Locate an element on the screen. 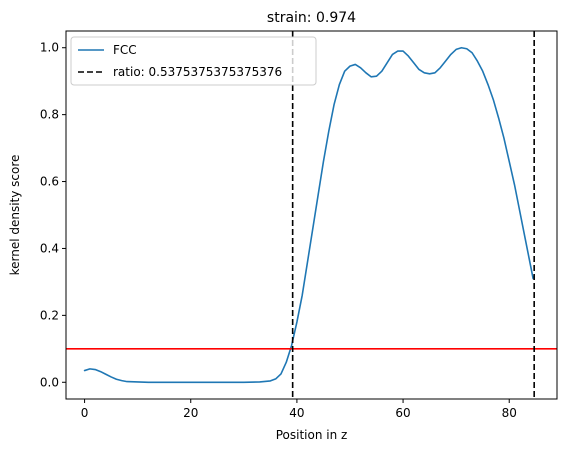 The height and width of the screenshot is (458, 567). legend: FCC ratio: 0.5375375375375376 is located at coordinates (193, 61).